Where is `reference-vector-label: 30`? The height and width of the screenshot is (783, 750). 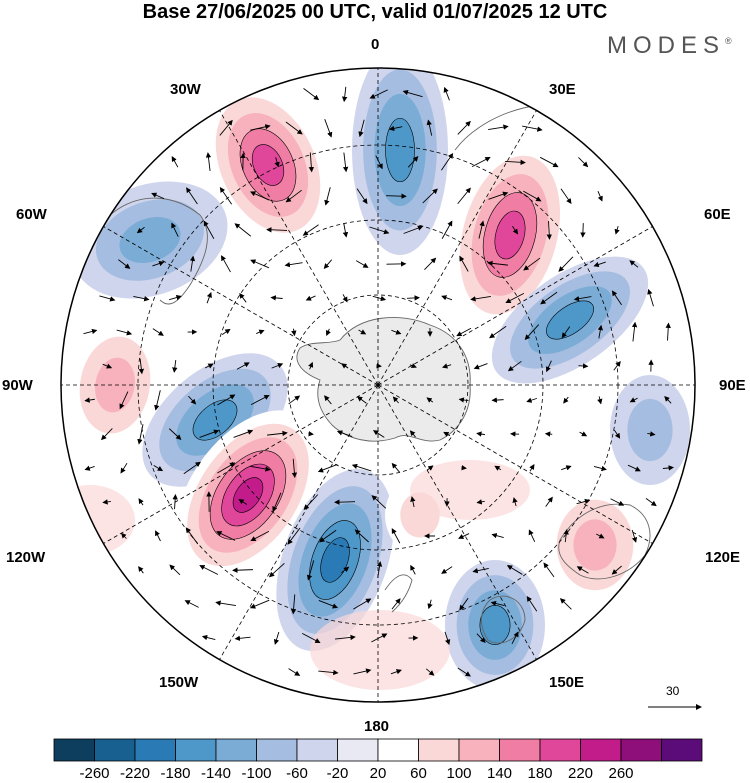
reference-vector-label: 30 is located at coordinates (673, 691).